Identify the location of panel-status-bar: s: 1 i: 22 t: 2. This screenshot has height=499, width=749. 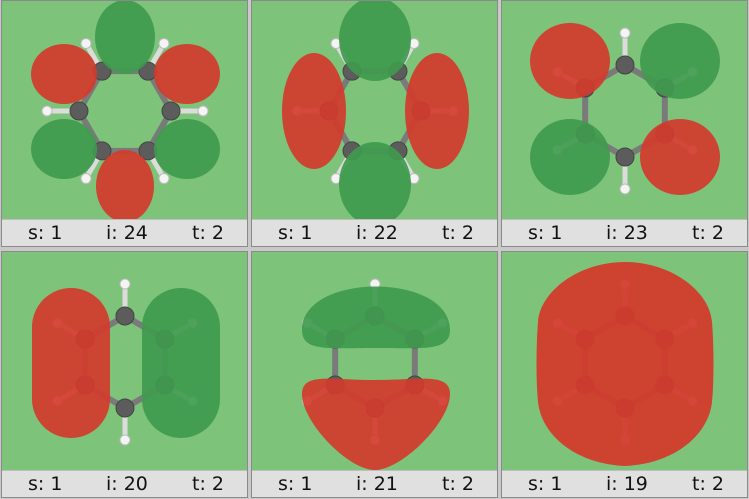
(374, 232).